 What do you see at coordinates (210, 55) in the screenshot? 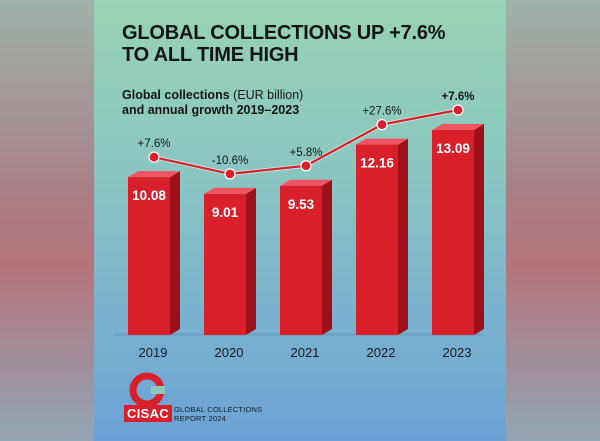
I see `title-line-2: TO ALL TIME HIGH` at bounding box center [210, 55].